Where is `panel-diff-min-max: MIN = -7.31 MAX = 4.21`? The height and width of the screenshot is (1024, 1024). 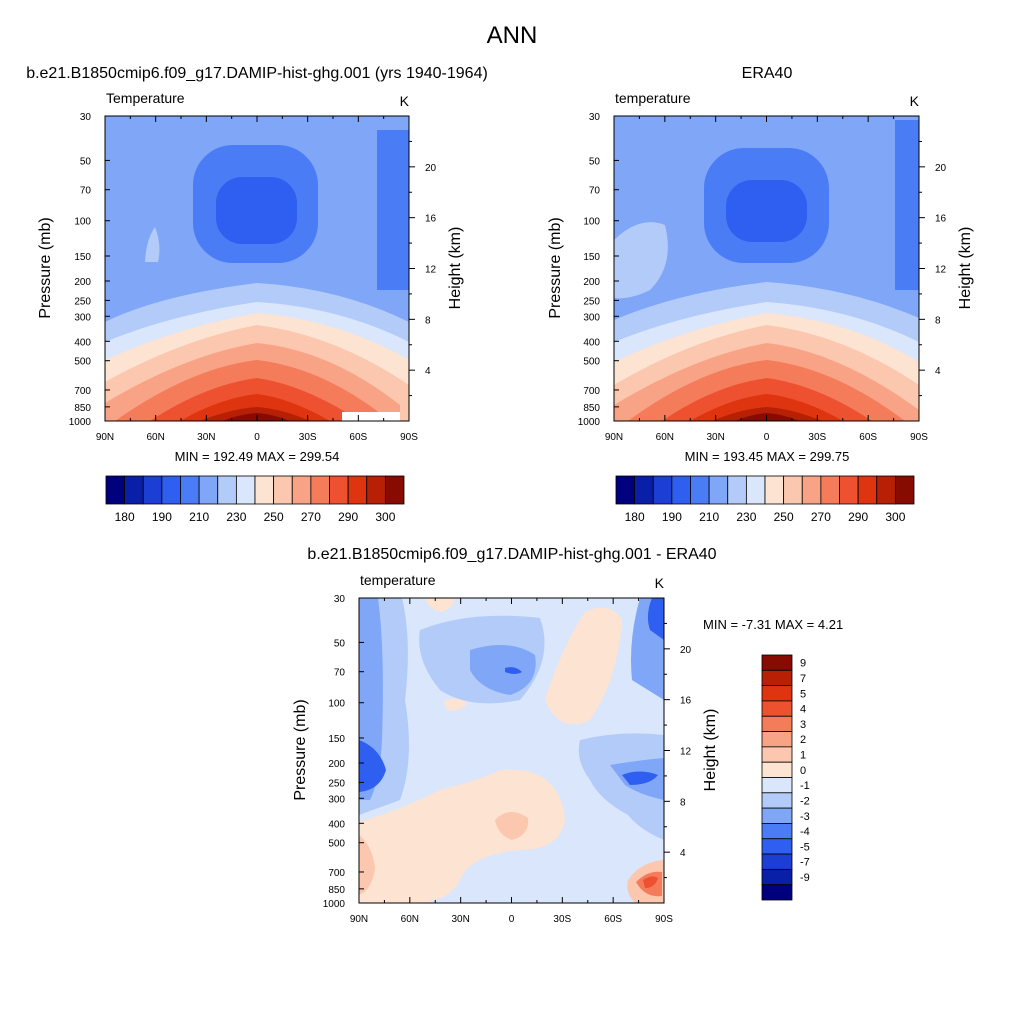 panel-diff-min-max: MIN = -7.31 MAX = 4.21 is located at coordinates (773, 624).